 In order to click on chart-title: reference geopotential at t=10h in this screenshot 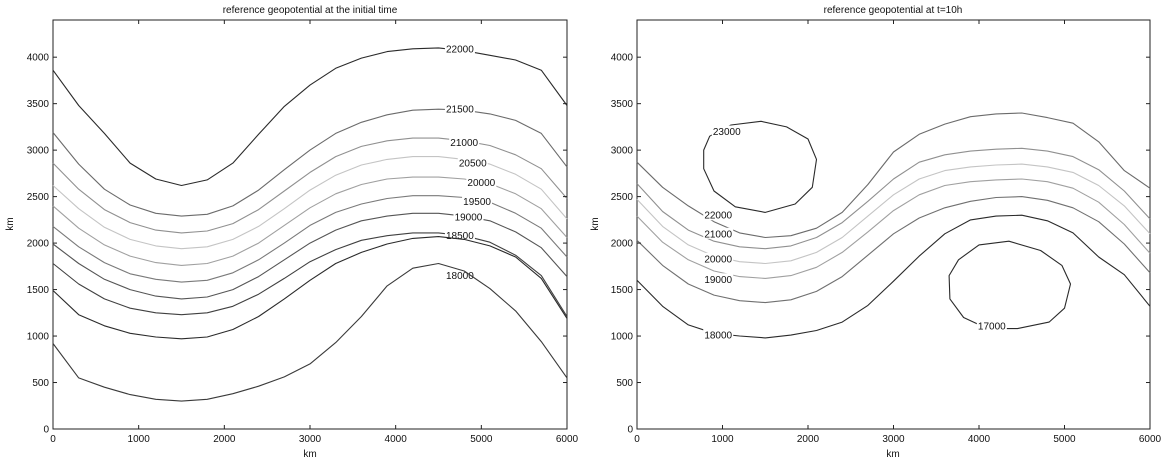, I will do `click(893, 10)`.